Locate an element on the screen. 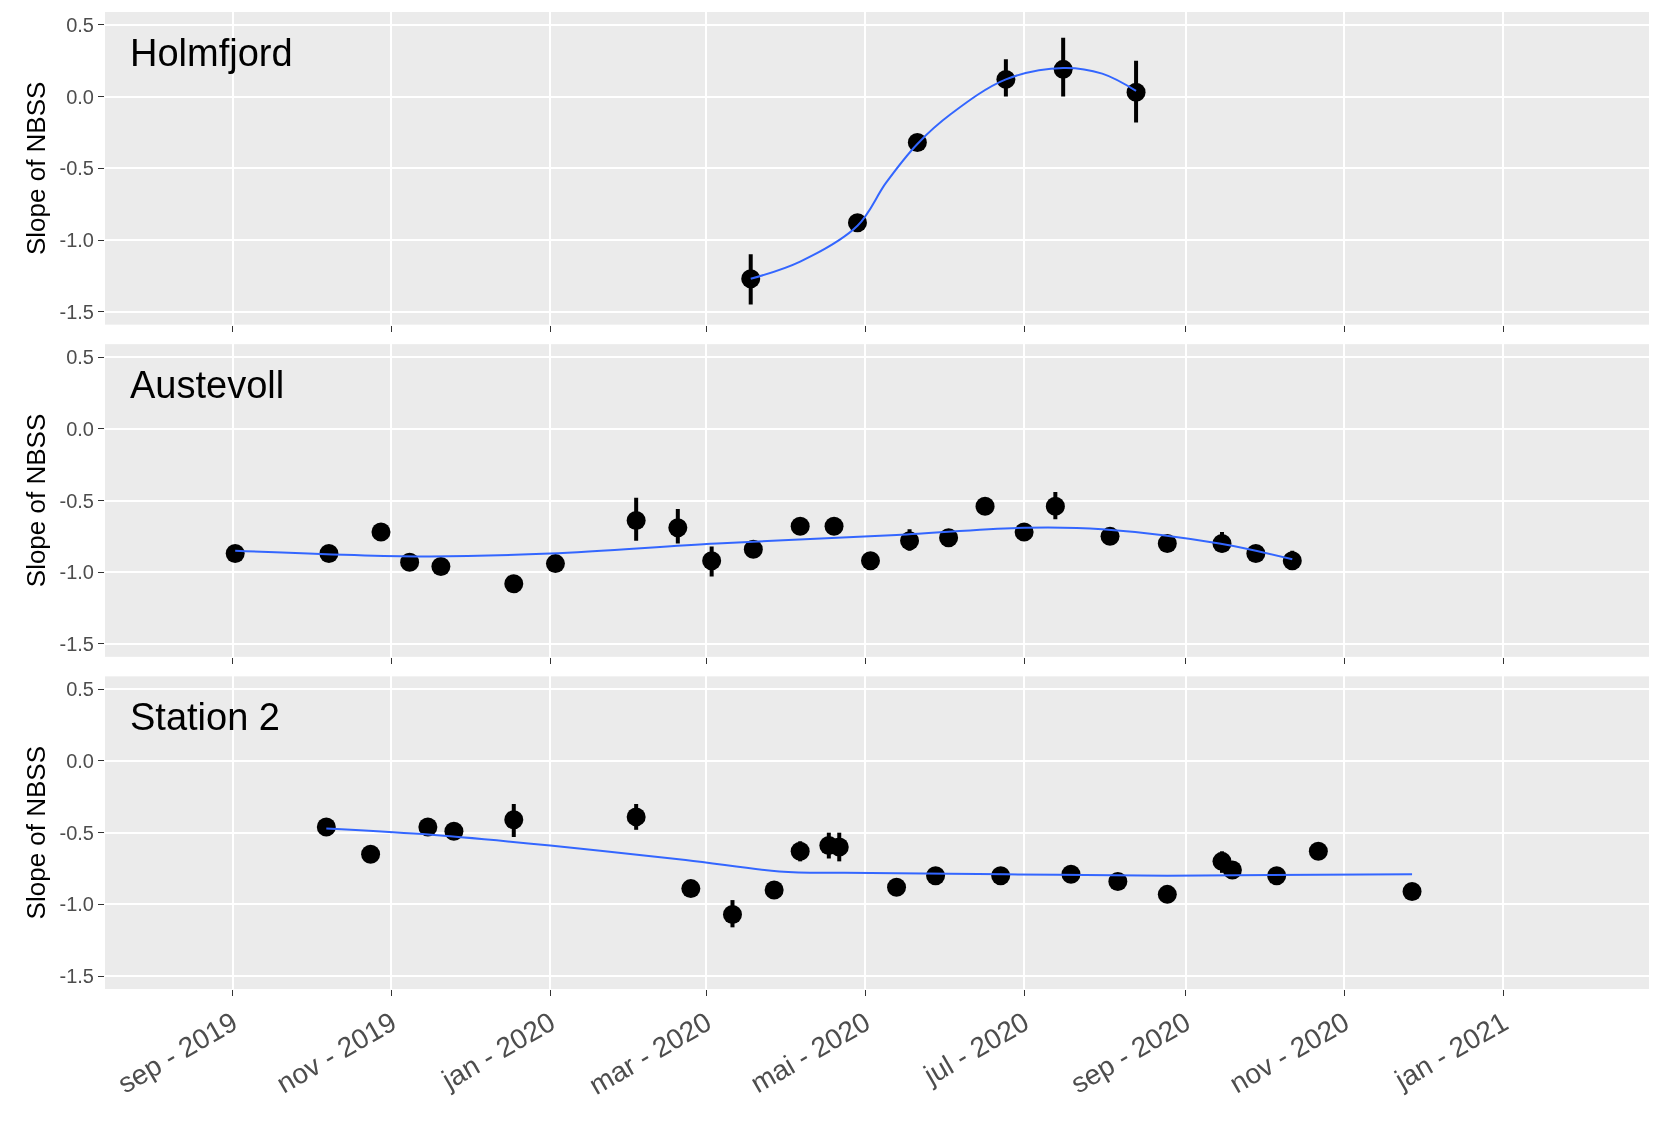 Image resolution: width=1657 pixels, height=1129 pixels. x-tick-label: mar - 2020 is located at coordinates (650, 1053).